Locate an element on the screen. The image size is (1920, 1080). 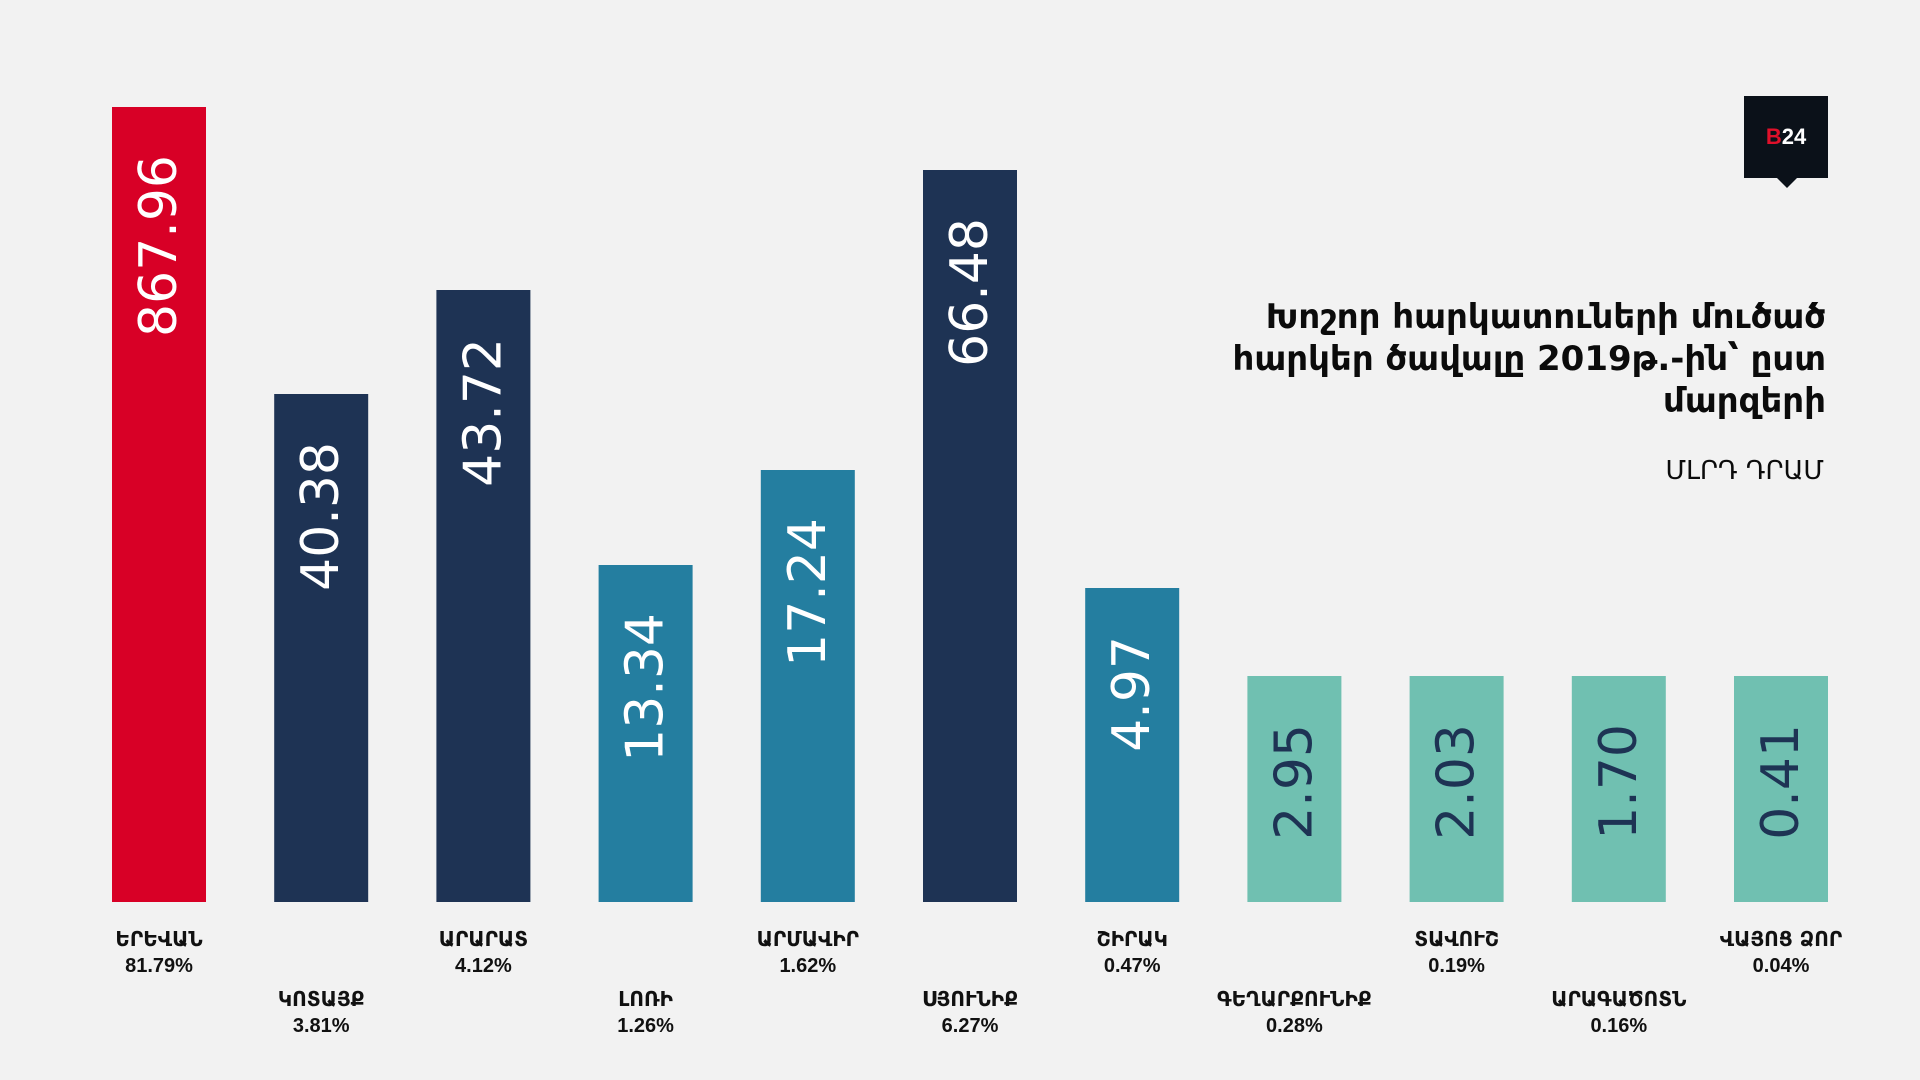
bar-value-label: 13.34 is located at coordinates (646, 687).